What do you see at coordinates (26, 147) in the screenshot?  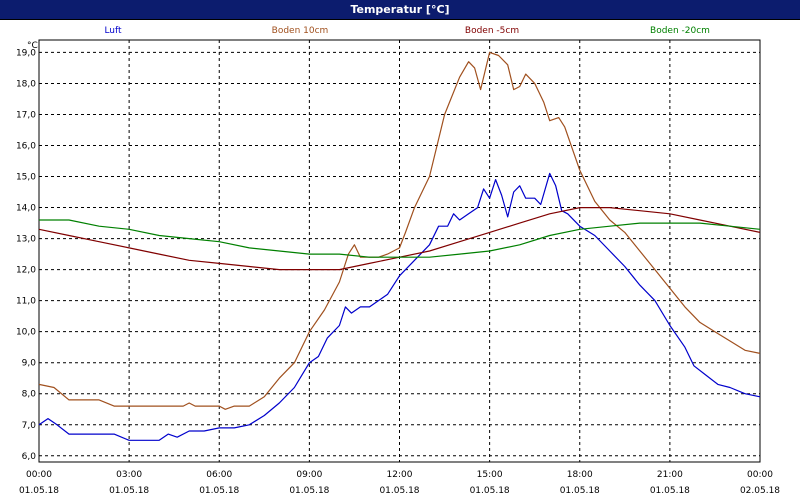 I see `y-tick-label: 16,0` at bounding box center [26, 147].